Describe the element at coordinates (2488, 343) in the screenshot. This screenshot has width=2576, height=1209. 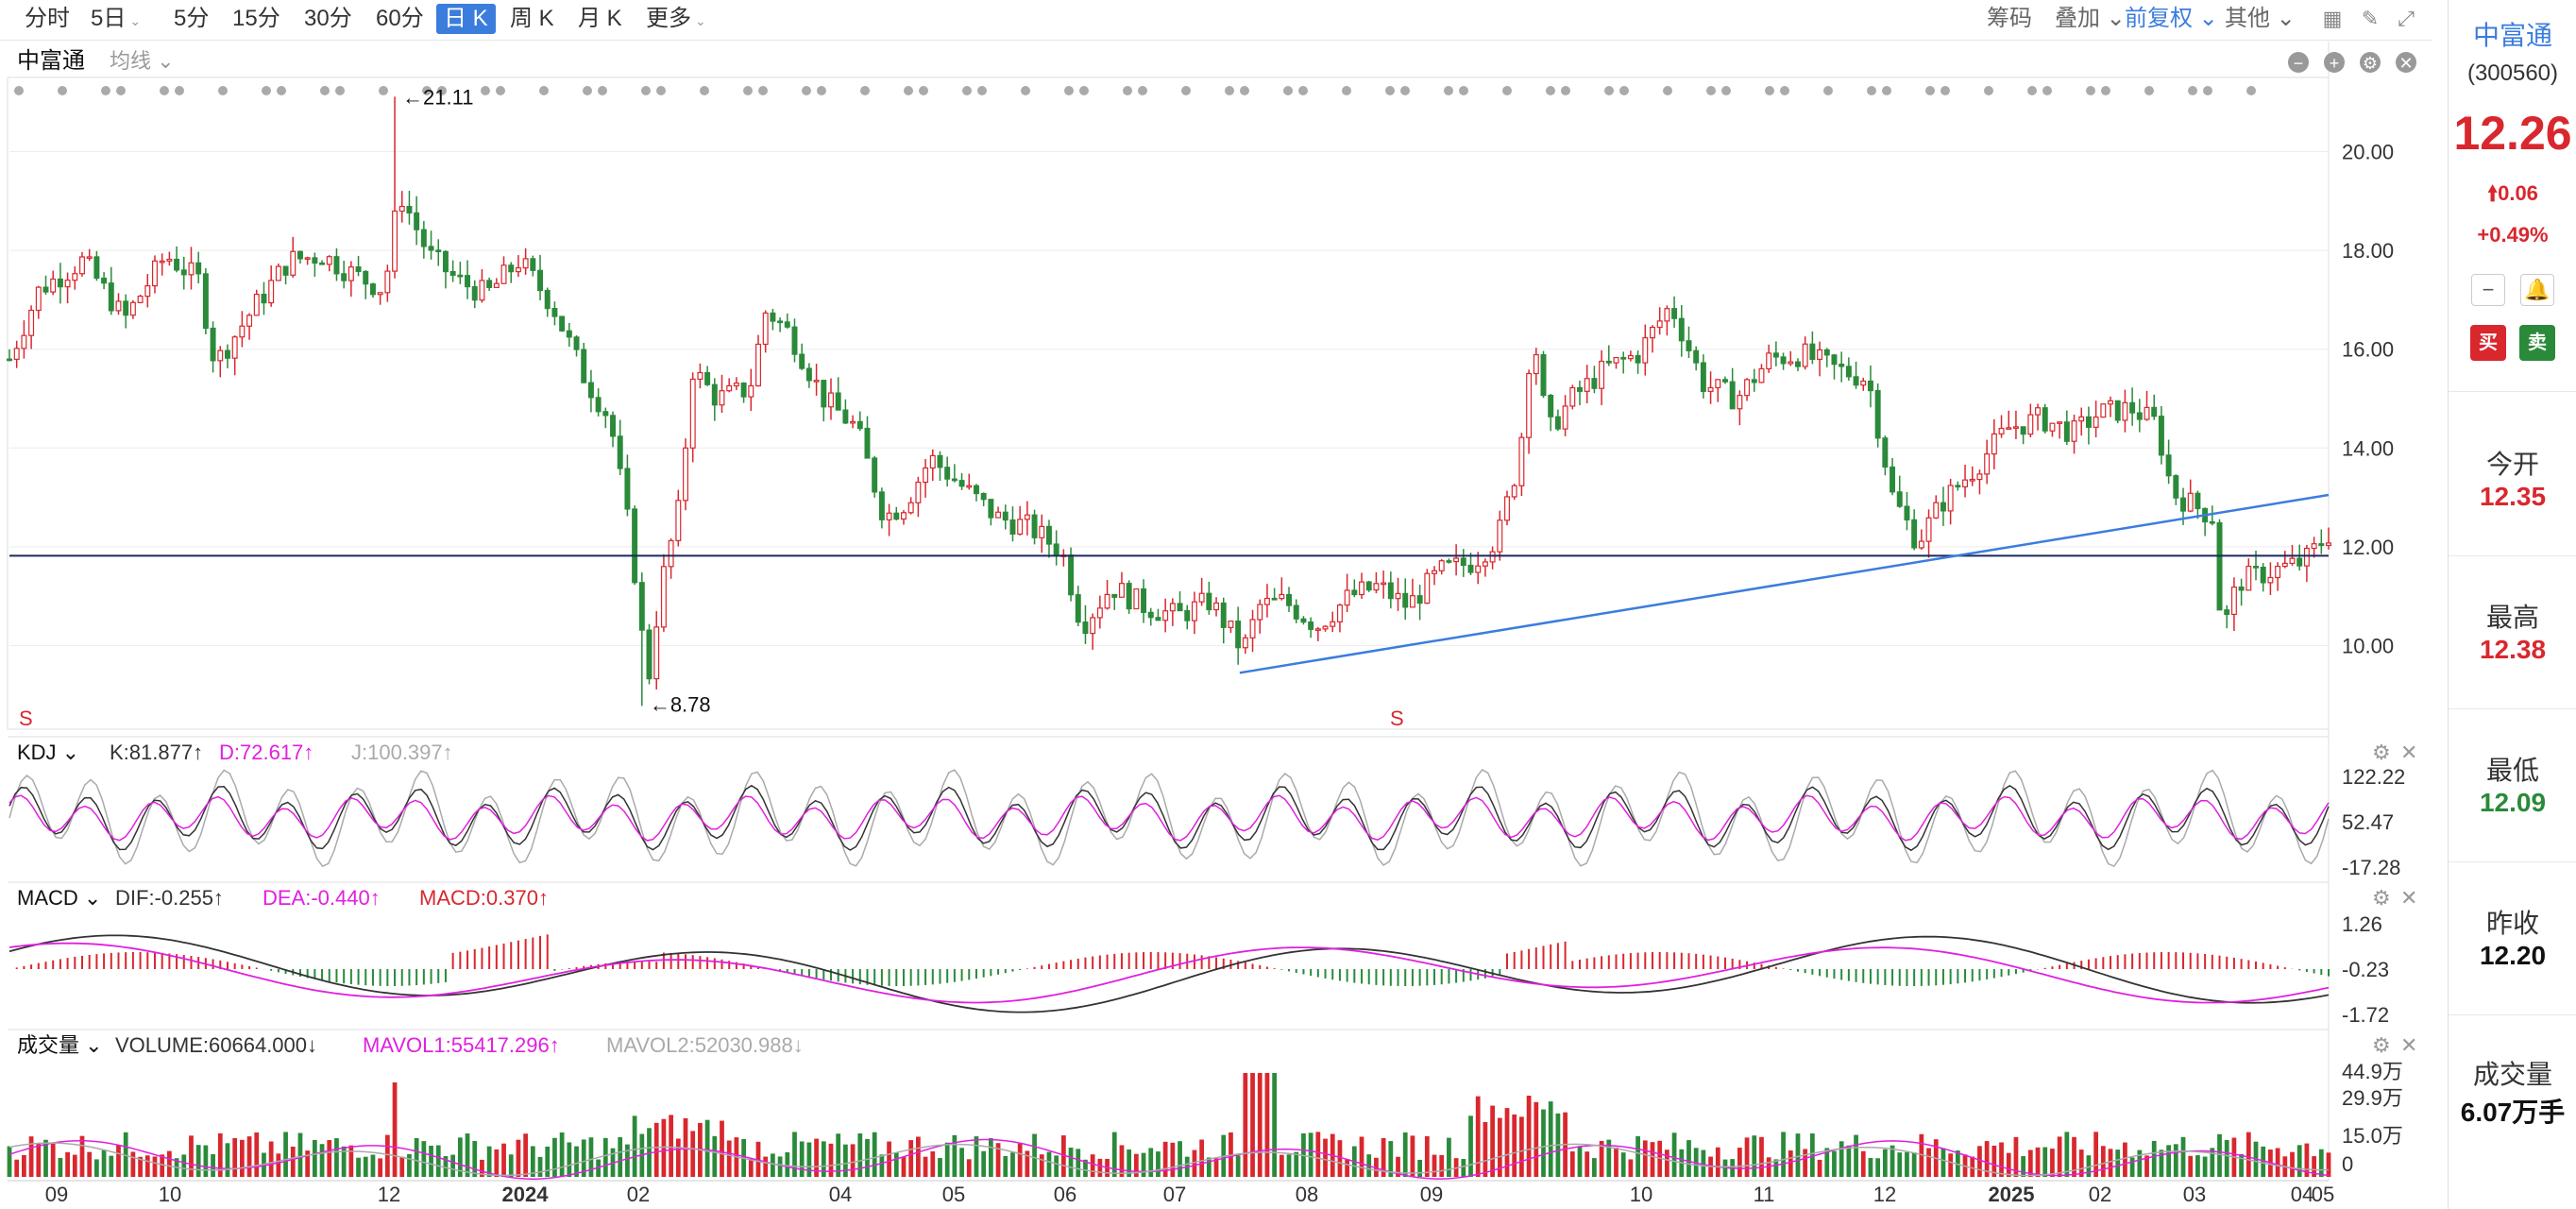
I see `buy-button: 买` at that location.